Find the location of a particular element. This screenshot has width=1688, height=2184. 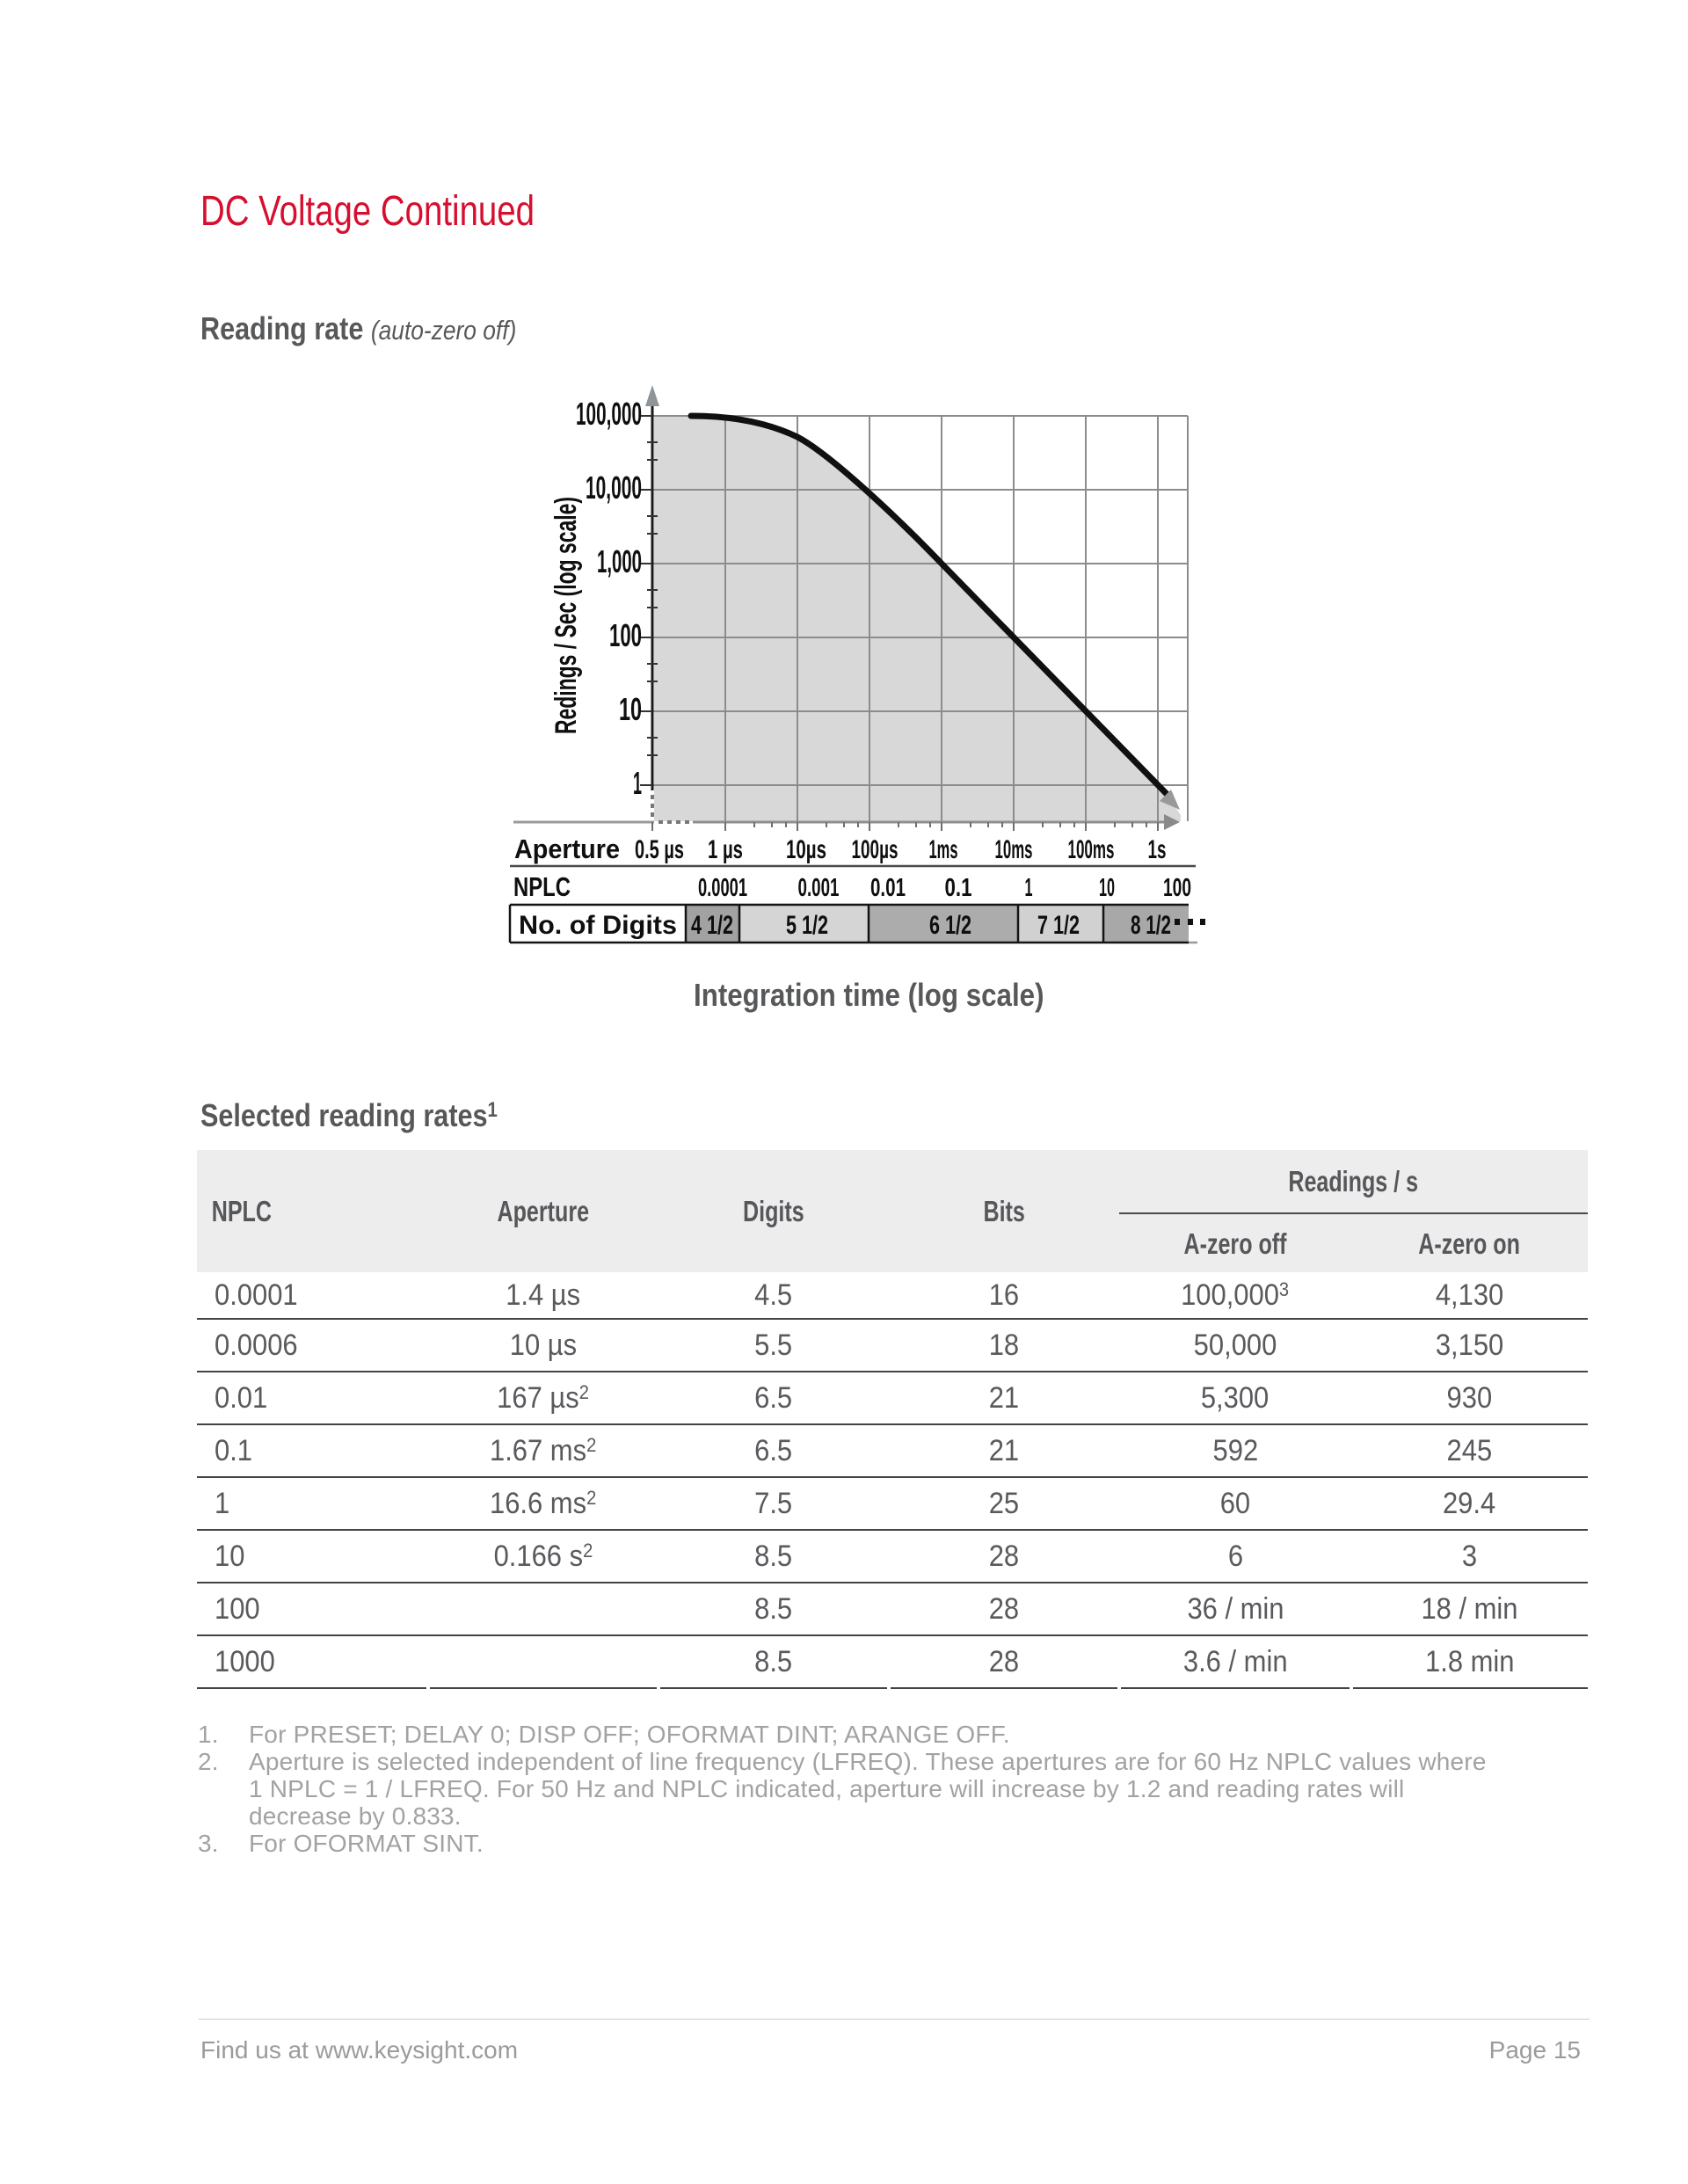

svg-text: Aperture is located at coordinates (567, 849).